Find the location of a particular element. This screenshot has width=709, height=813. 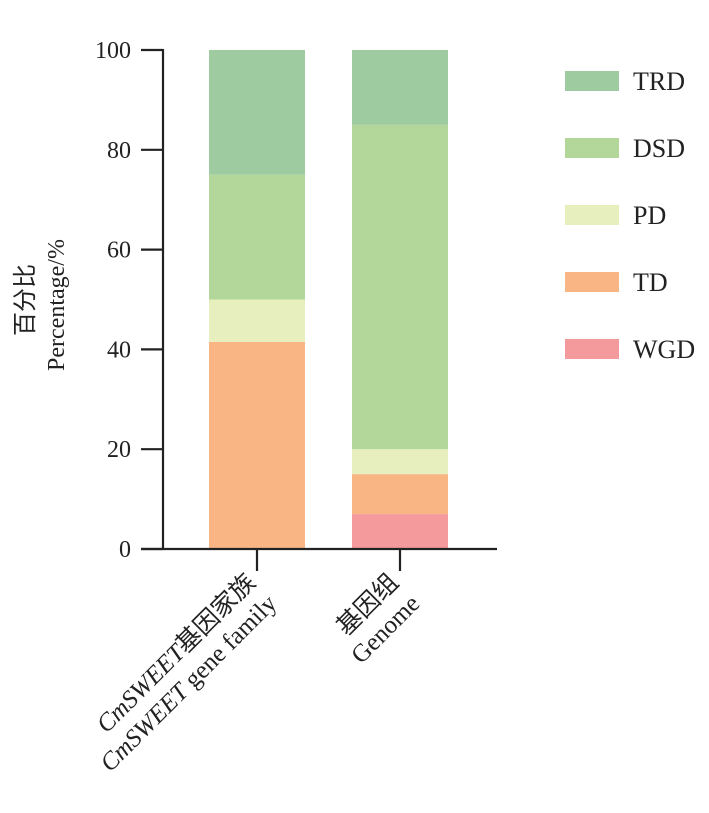

y-tick-label: 40 is located at coordinates (119, 350).